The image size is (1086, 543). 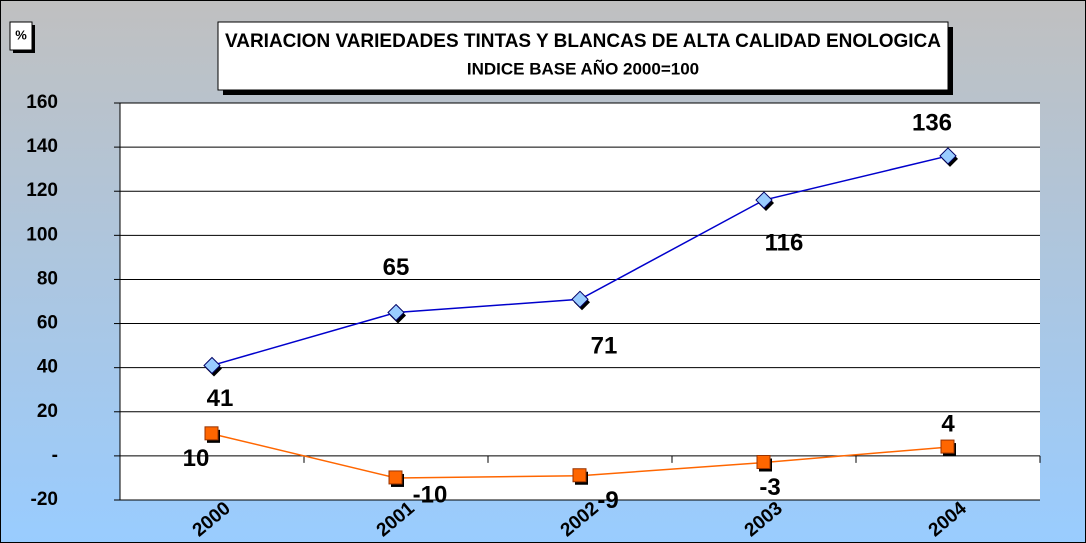 What do you see at coordinates (47, 367) in the screenshot?
I see `y-tick-label: 40` at bounding box center [47, 367].